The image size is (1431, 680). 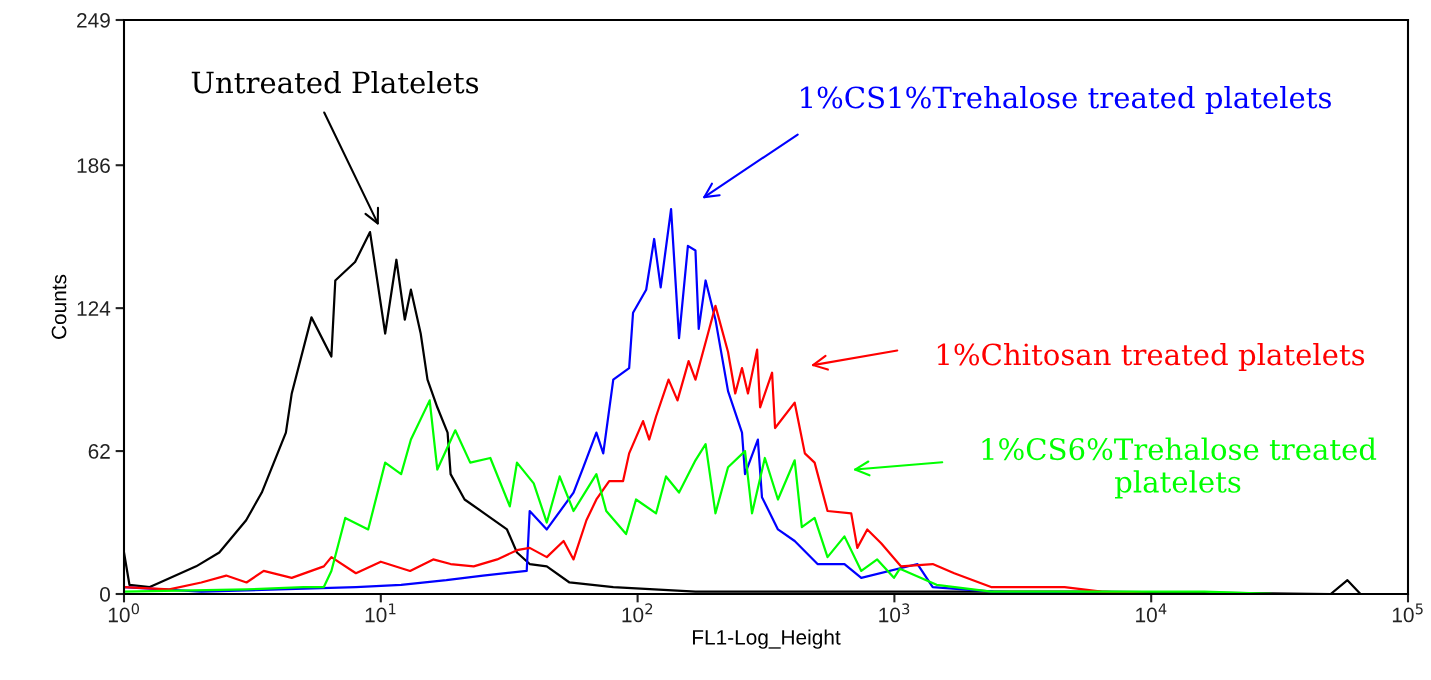 What do you see at coordinates (93, 165) in the screenshot?
I see `y-tick-label: 186` at bounding box center [93, 165].